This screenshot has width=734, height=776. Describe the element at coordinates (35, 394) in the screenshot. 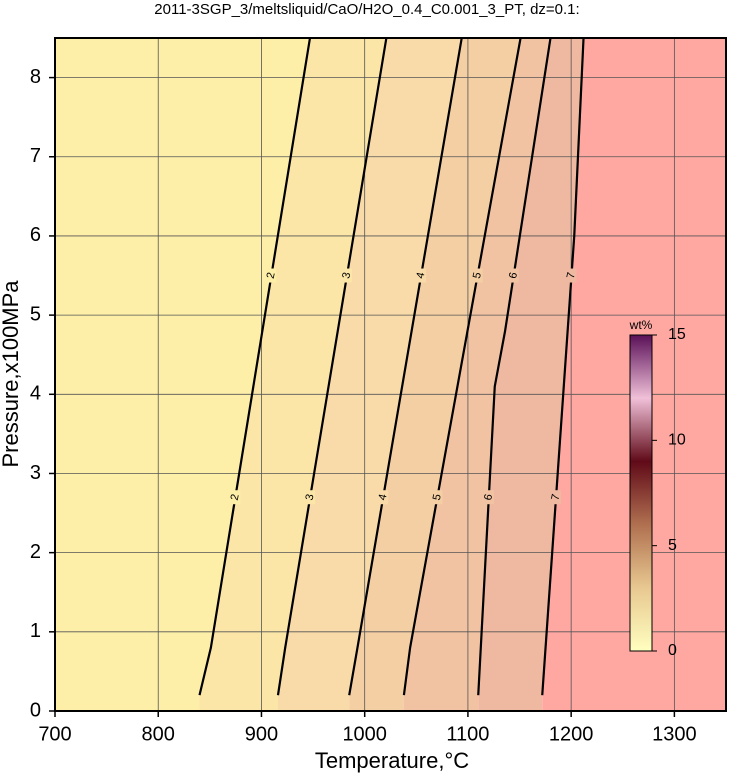

I see `y-tick-label: 4` at that location.